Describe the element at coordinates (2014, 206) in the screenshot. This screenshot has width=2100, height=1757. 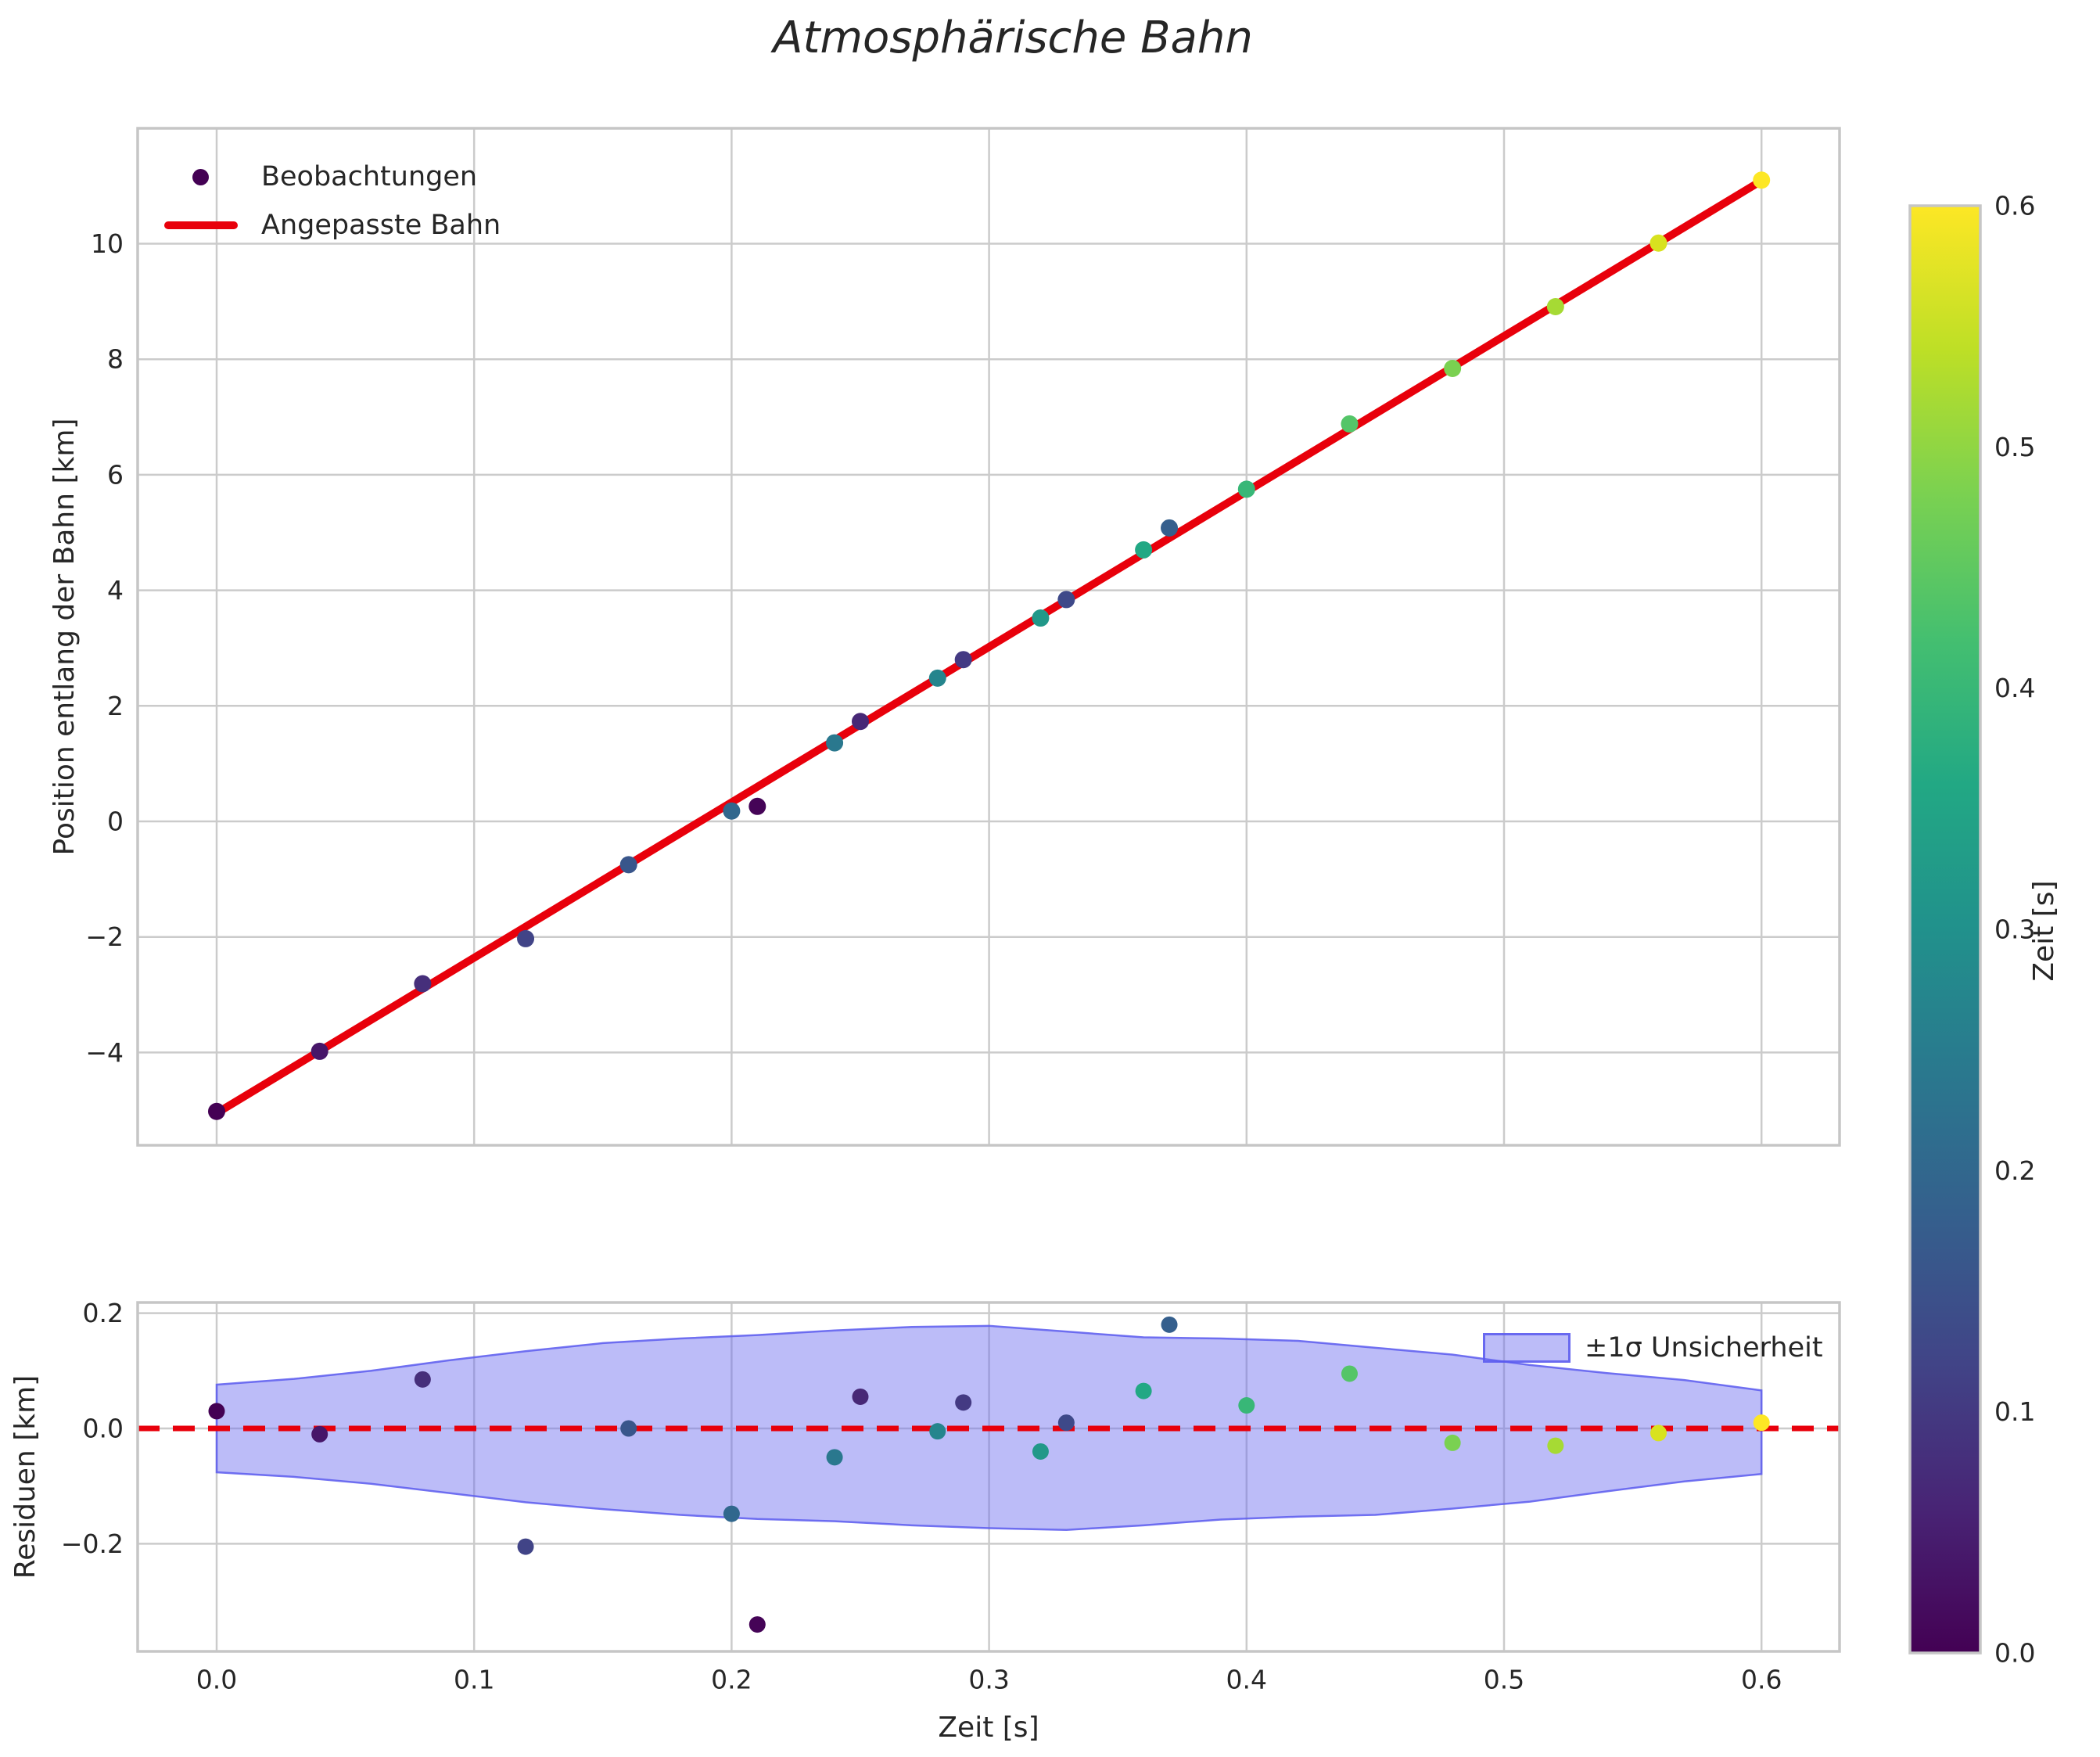
I see `colorbar-tick-label: 0.6` at that location.